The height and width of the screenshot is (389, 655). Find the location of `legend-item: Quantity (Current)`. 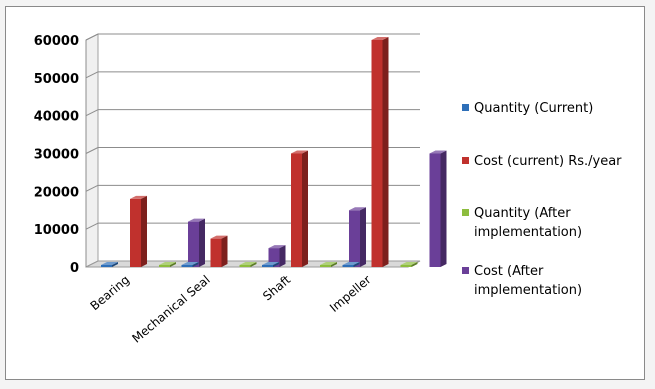

legend-item: Quantity (Current) is located at coordinates (548, 108).